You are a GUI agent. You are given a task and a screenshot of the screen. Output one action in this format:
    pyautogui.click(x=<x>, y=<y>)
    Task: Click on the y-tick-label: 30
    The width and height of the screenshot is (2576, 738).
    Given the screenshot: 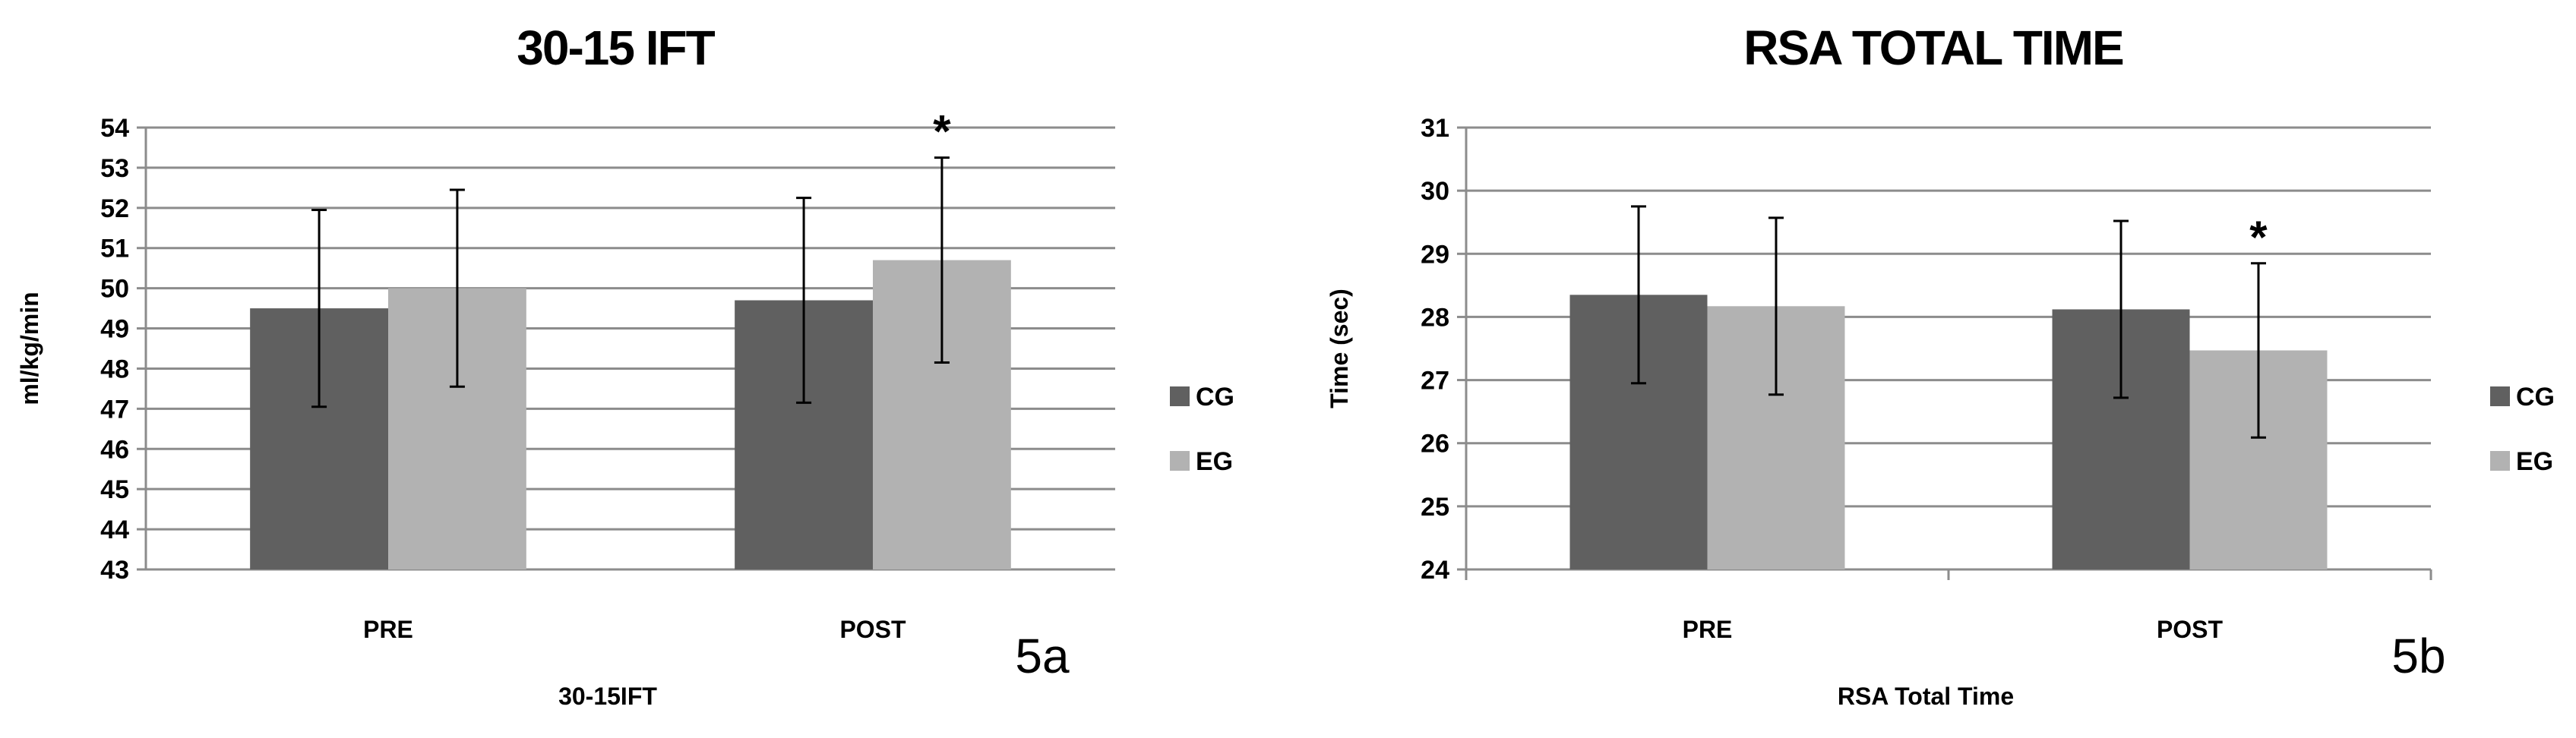 What is the action you would take?
    pyautogui.click(x=1435, y=191)
    